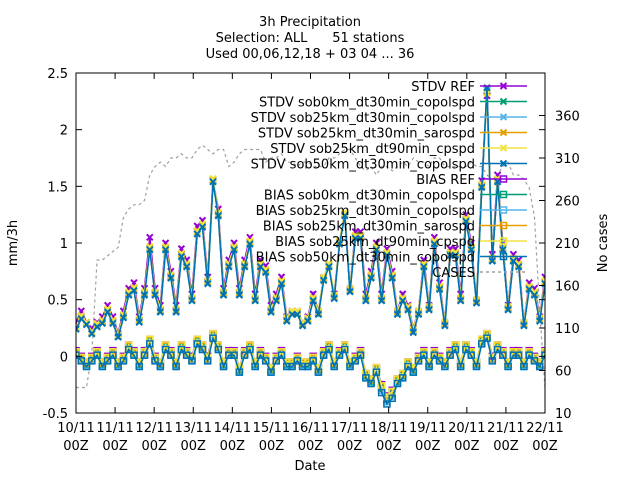 This screenshot has height=480, width=640. What do you see at coordinates (365, 211) in the screenshot?
I see `legend-label: BIAS sob25km_dt30min_copolspd` at bounding box center [365, 211].